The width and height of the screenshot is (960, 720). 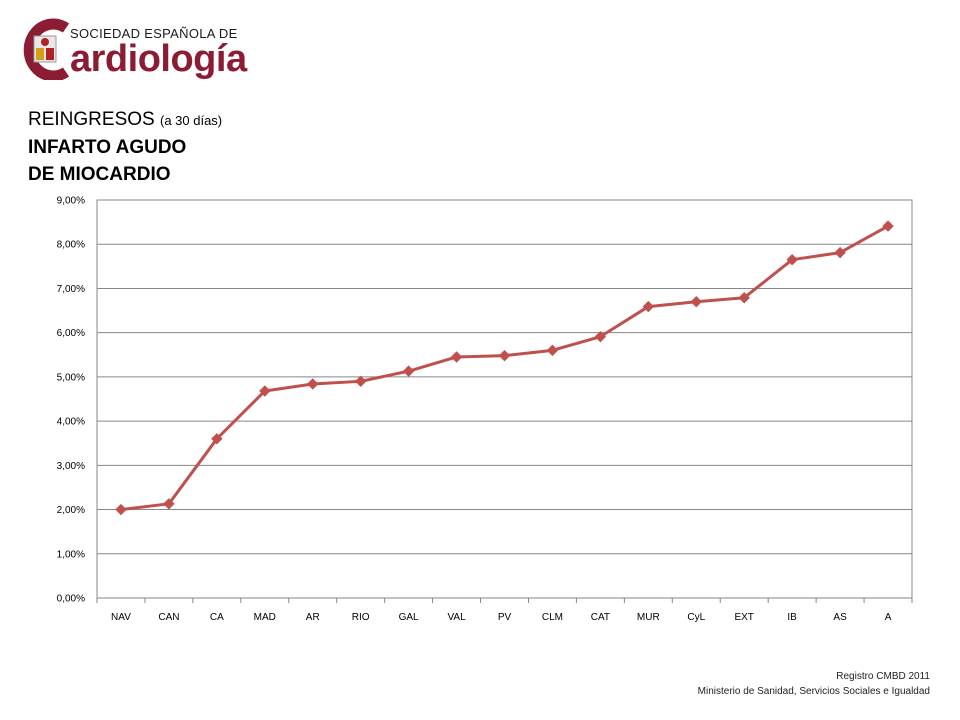 What do you see at coordinates (71, 289) in the screenshot?
I see `y-tick-label: 7,00%` at bounding box center [71, 289].